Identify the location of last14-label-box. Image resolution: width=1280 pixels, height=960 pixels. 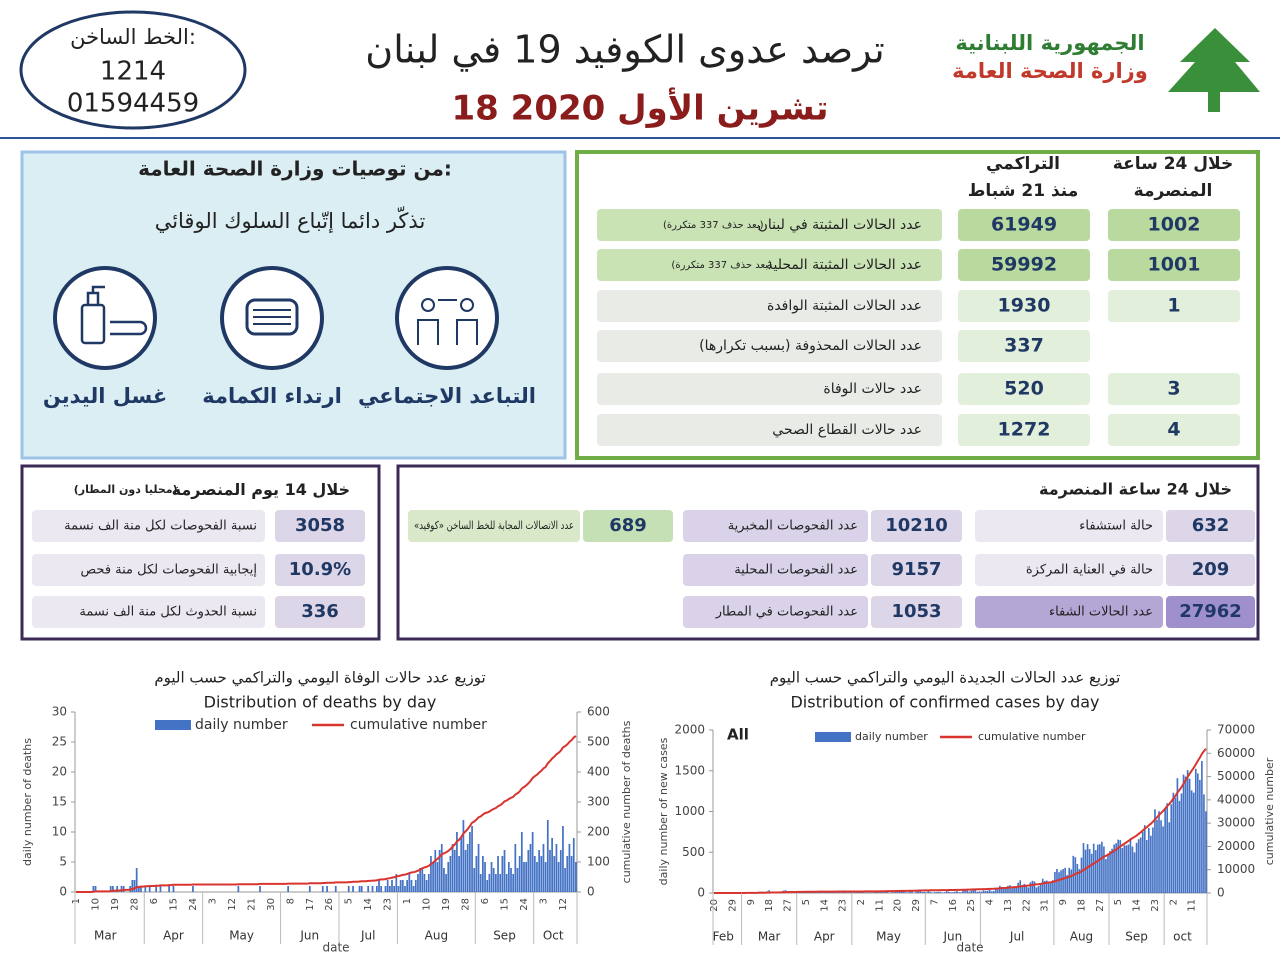
(148, 612).